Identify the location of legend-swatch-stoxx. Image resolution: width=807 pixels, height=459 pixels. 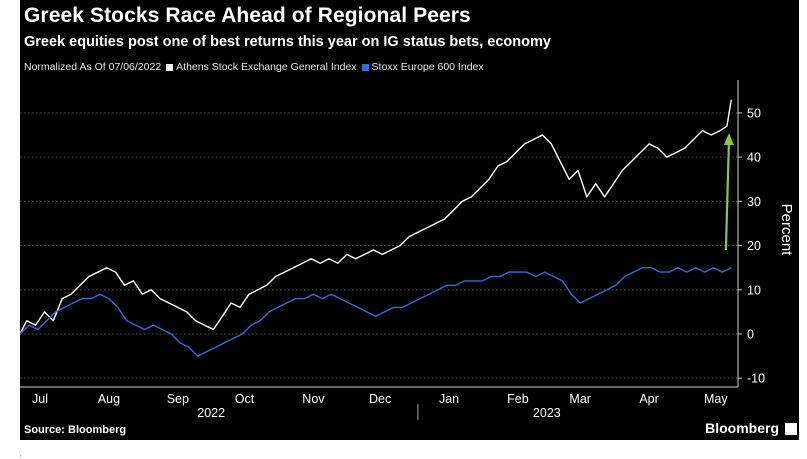
(365, 67).